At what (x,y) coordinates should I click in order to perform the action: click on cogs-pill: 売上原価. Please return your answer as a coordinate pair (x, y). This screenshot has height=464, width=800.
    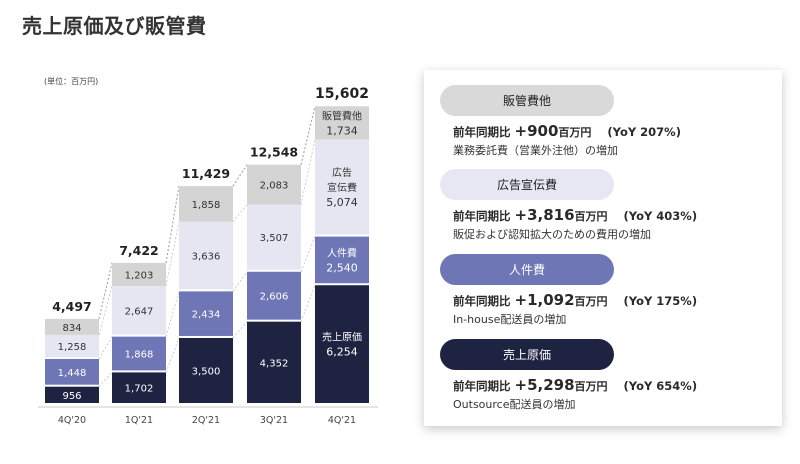
    Looking at the image, I should click on (527, 354).